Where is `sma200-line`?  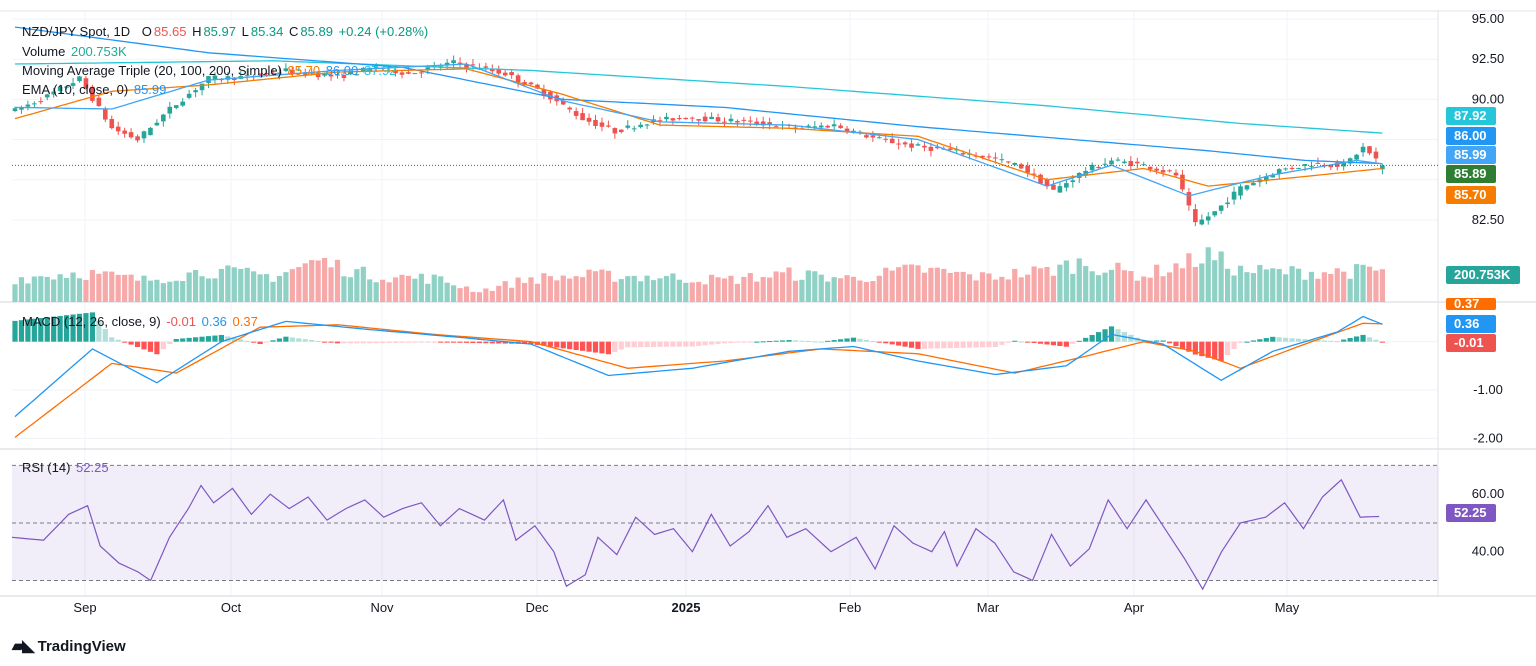
sma200-line is located at coordinates (698, 97).